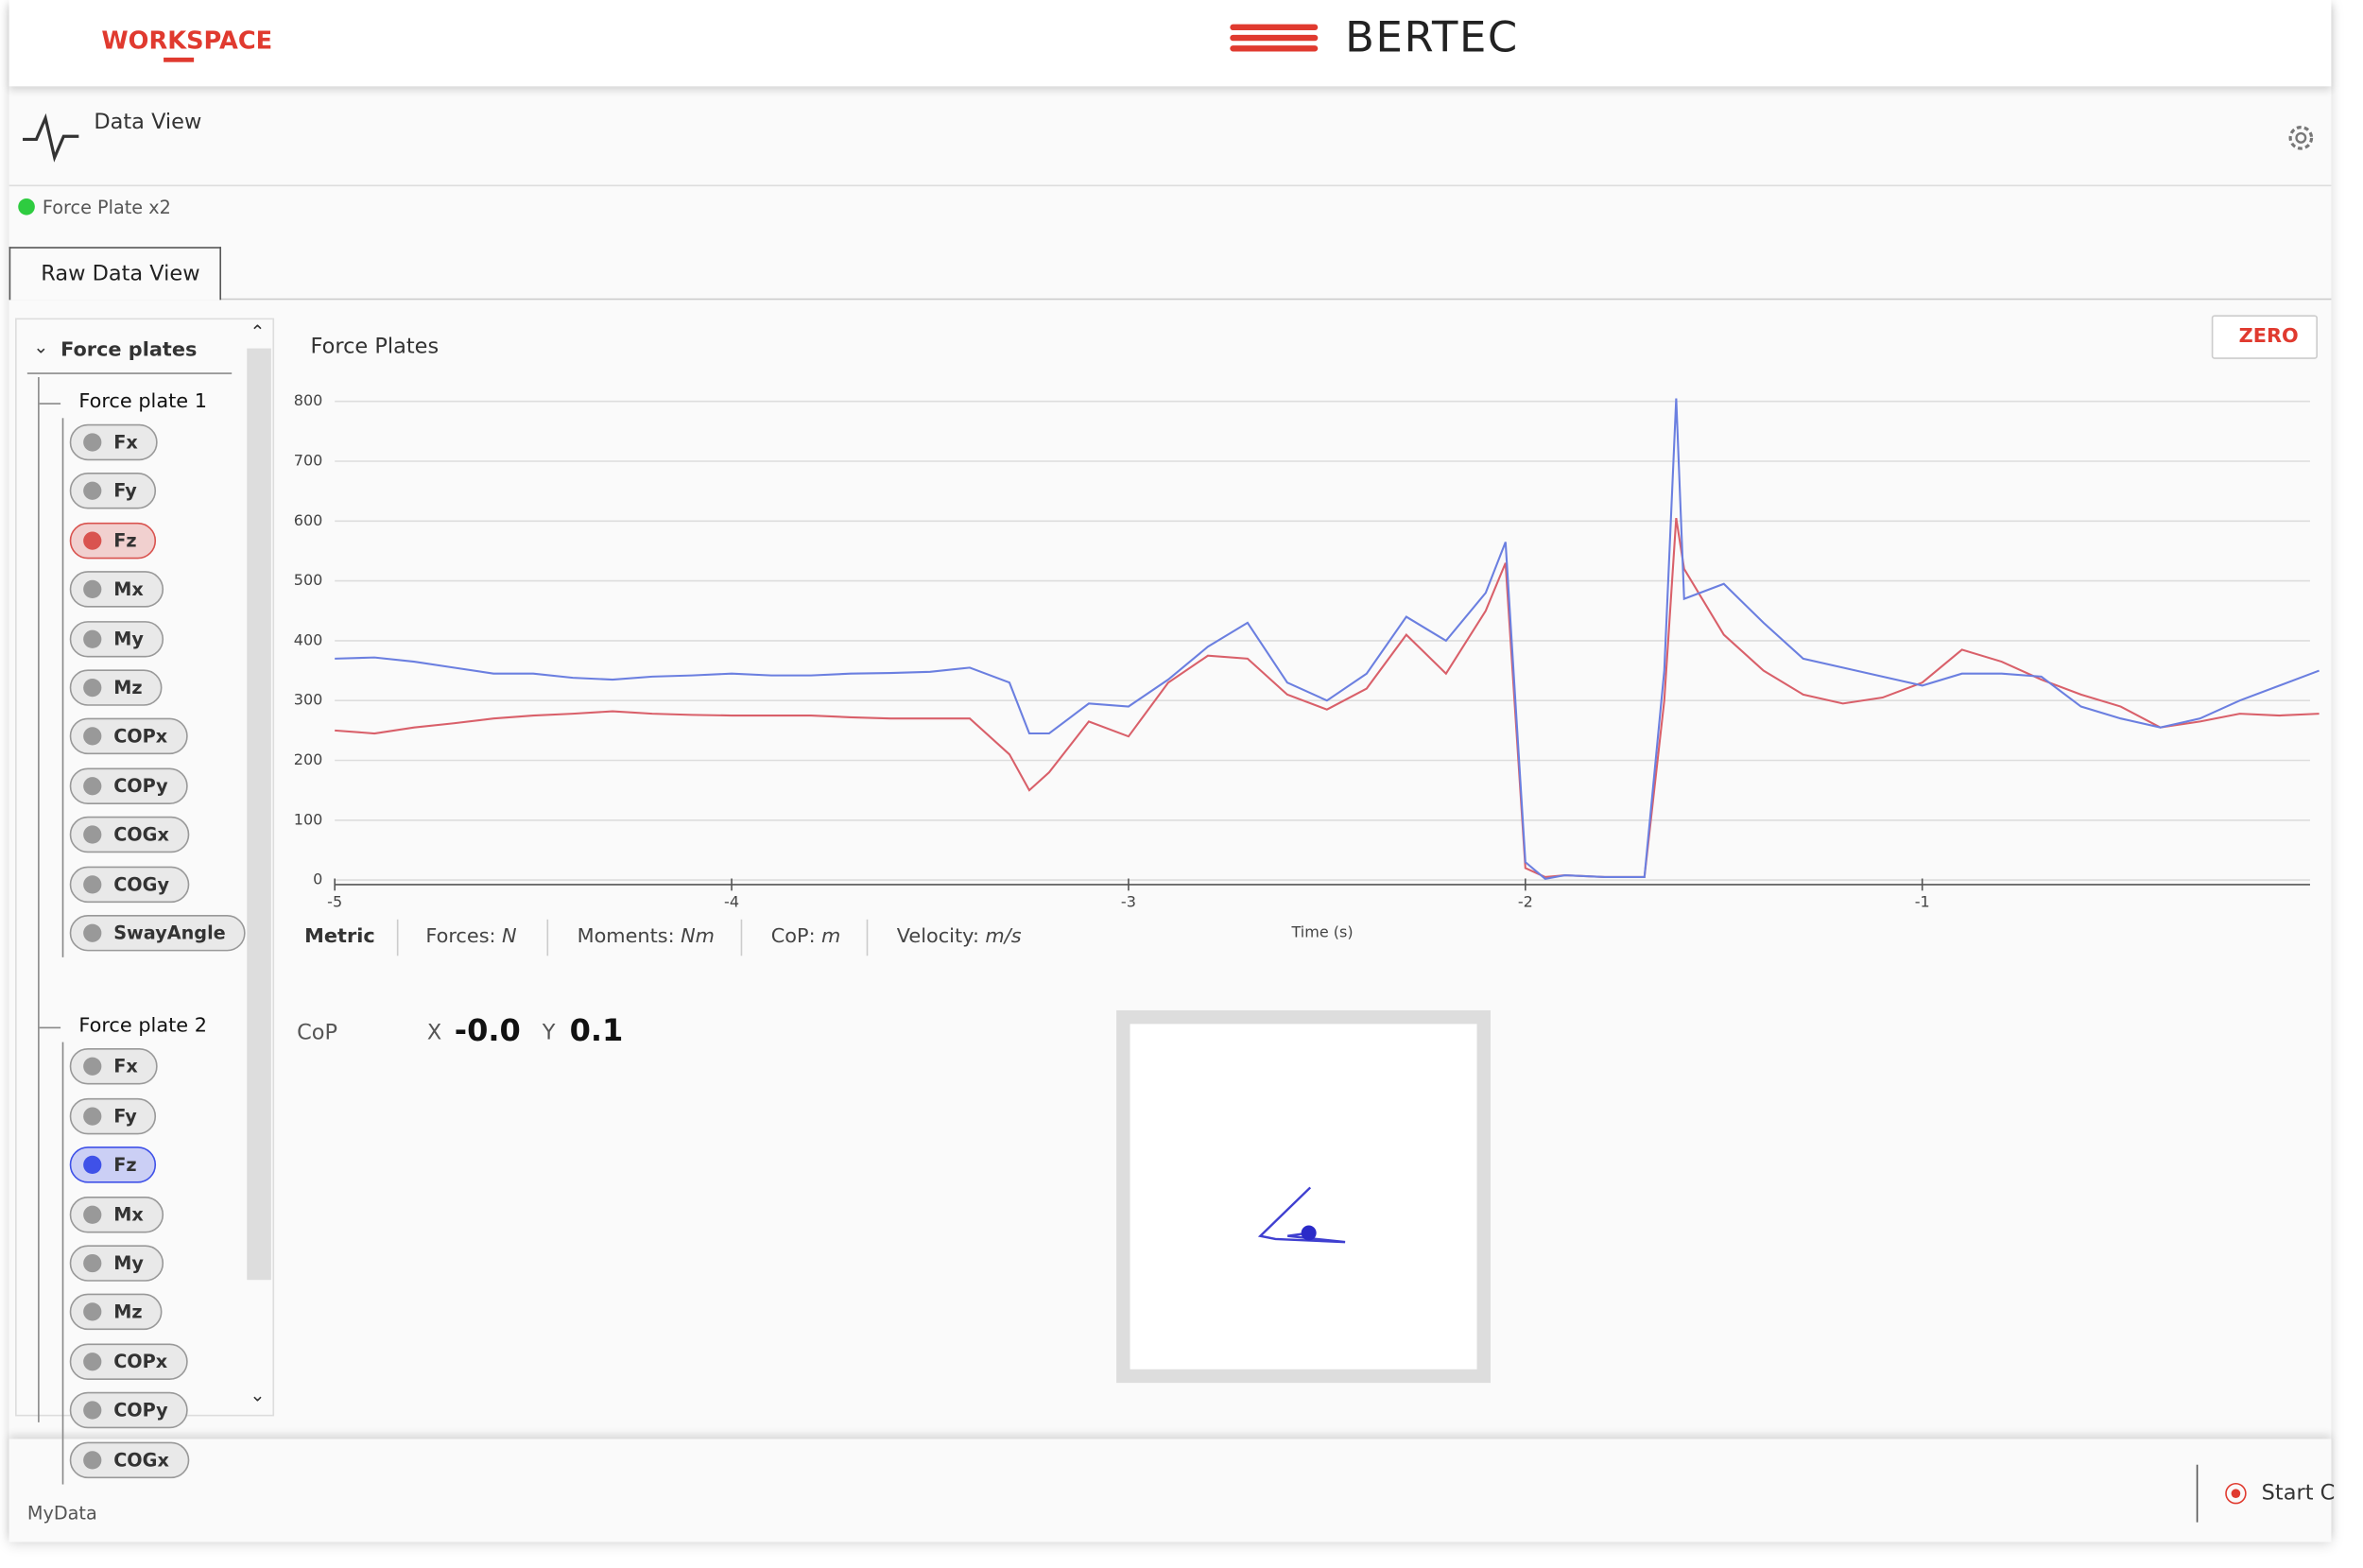  What do you see at coordinates (179, 59) in the screenshot?
I see `underline` at bounding box center [179, 59].